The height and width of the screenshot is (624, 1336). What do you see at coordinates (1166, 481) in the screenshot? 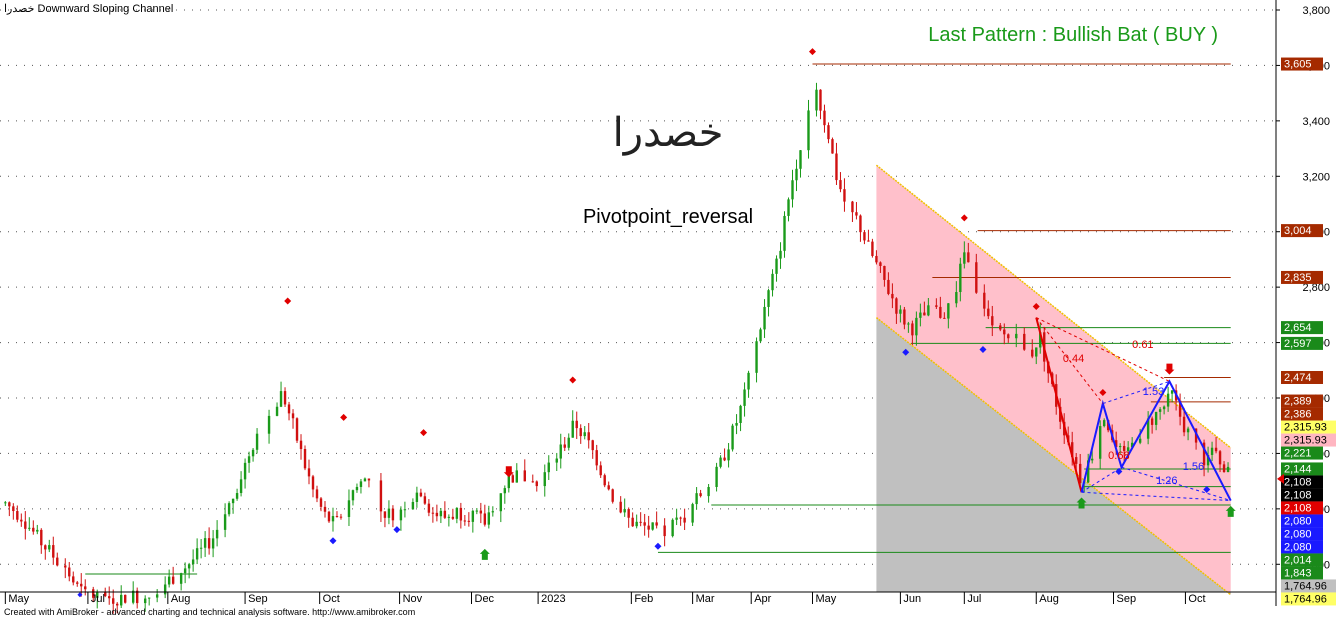
I see `pattern-ratio-label: 1.26` at bounding box center [1166, 481].